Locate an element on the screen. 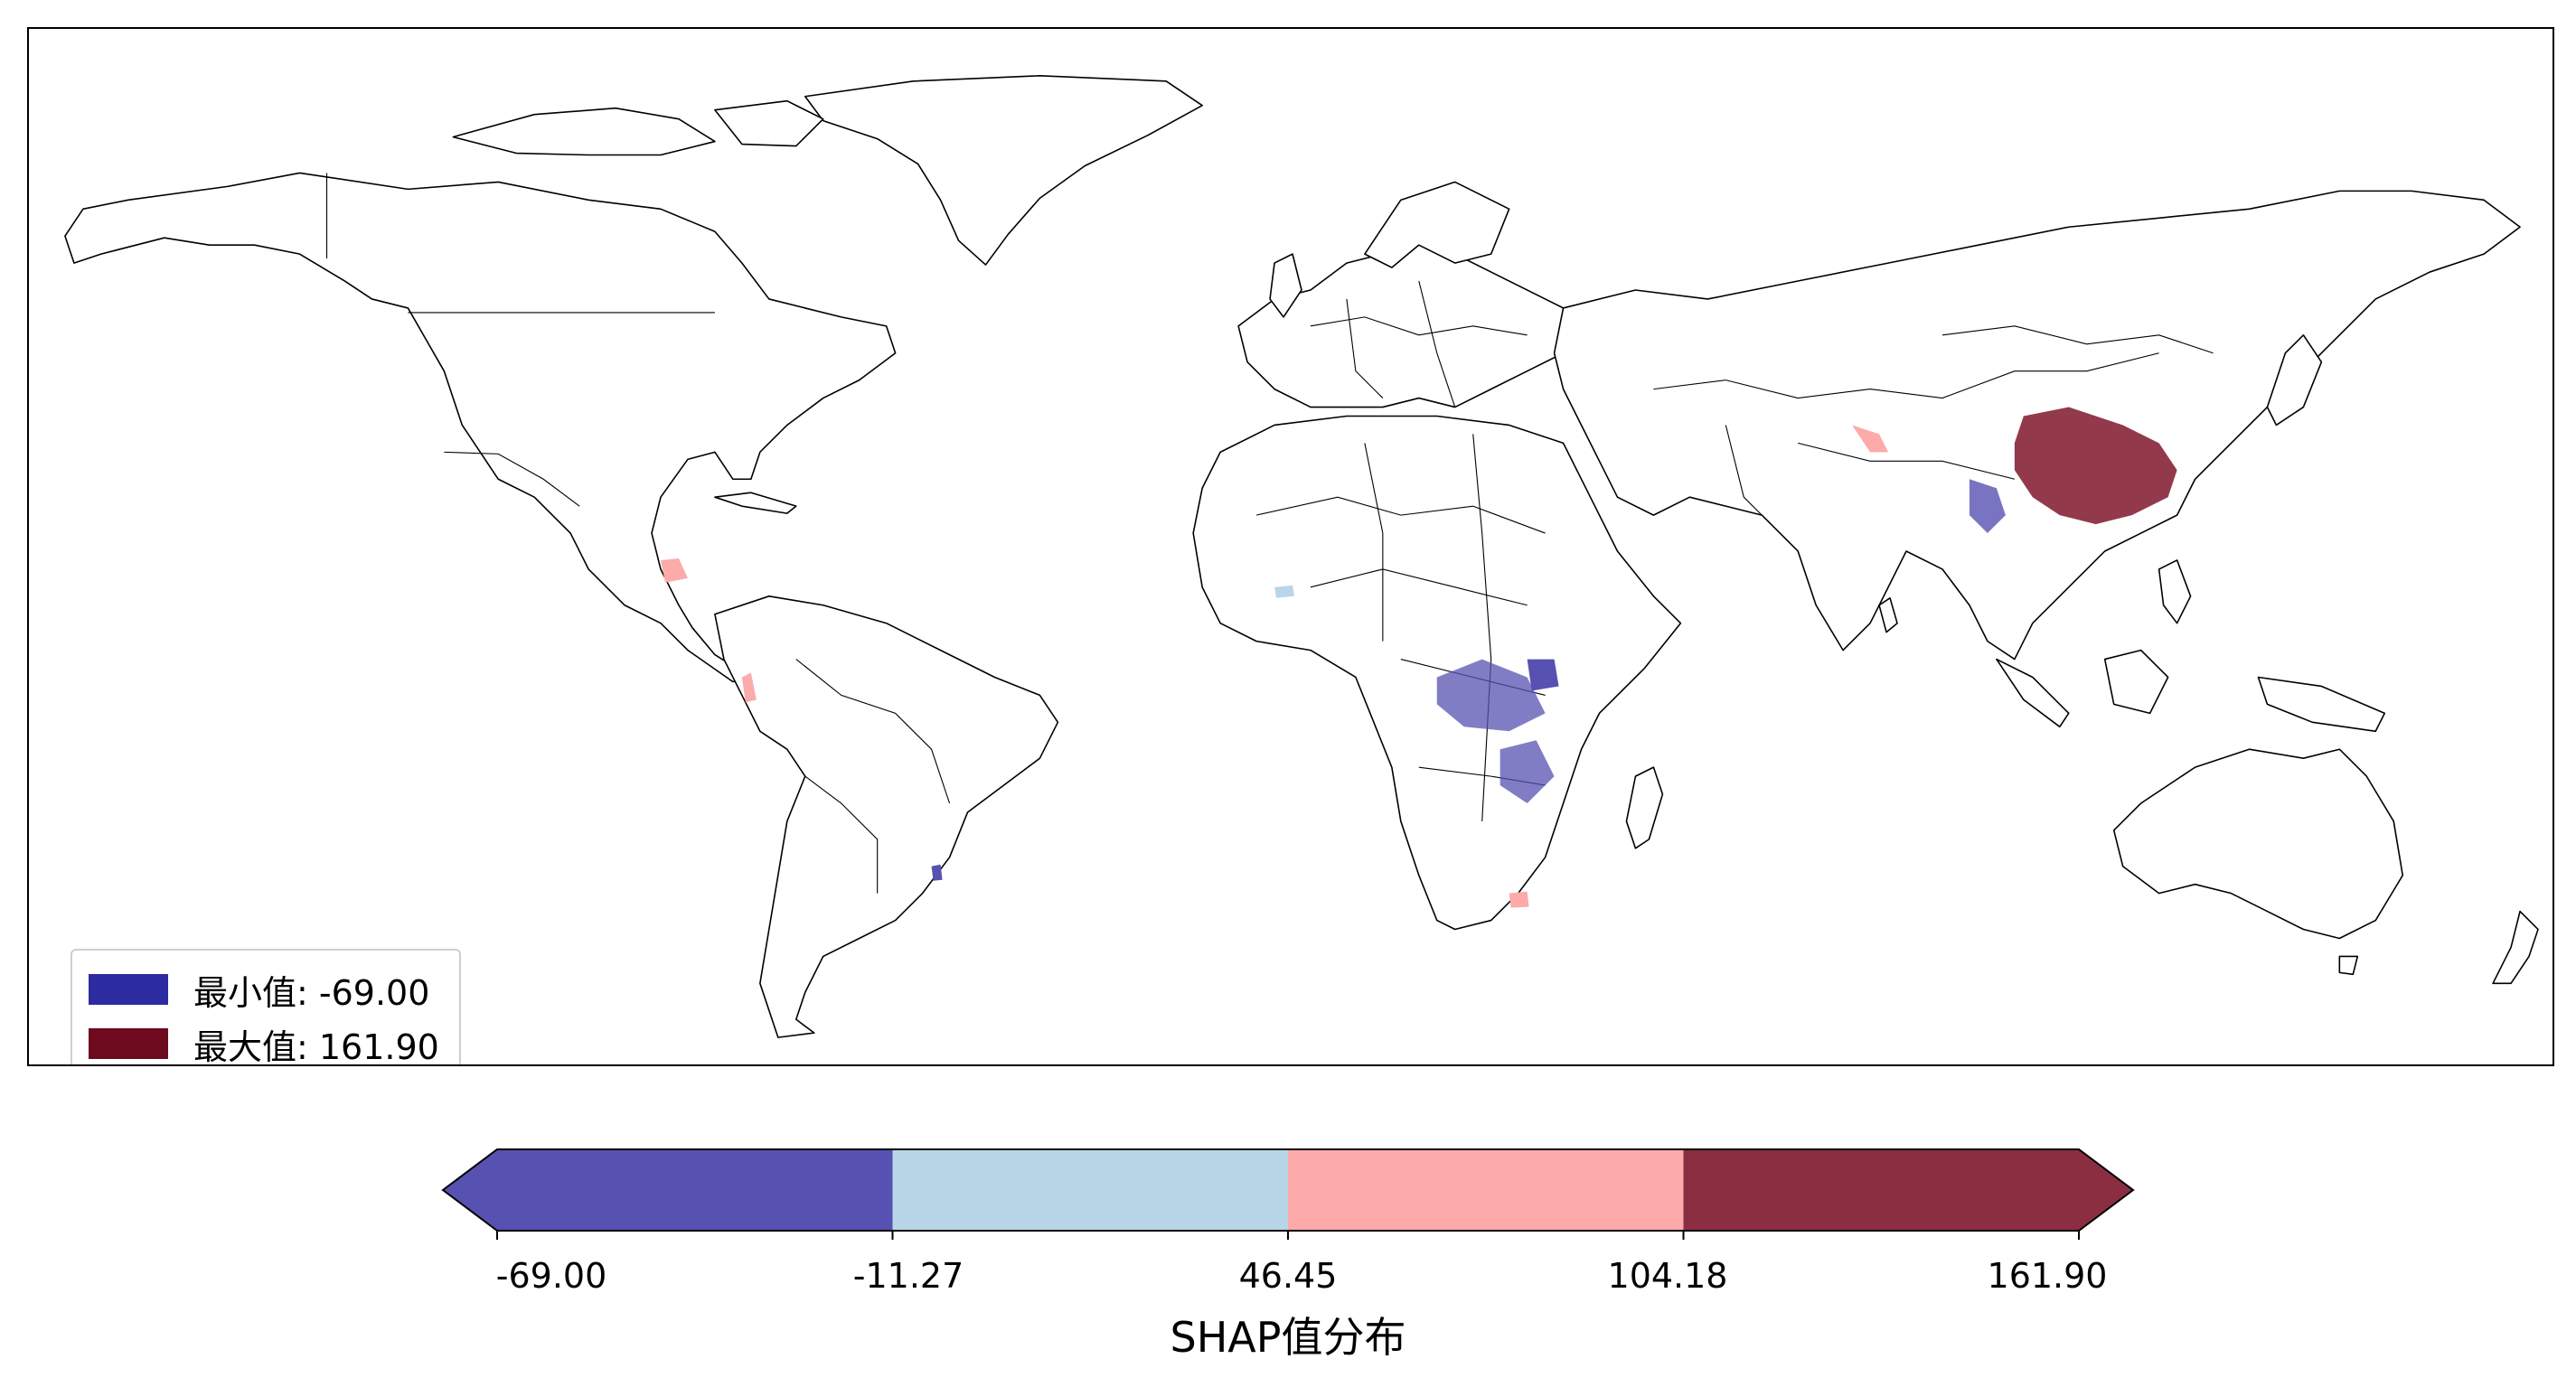 This screenshot has width=2576, height=1387. shap-max-south-china is located at coordinates (2015, 470).